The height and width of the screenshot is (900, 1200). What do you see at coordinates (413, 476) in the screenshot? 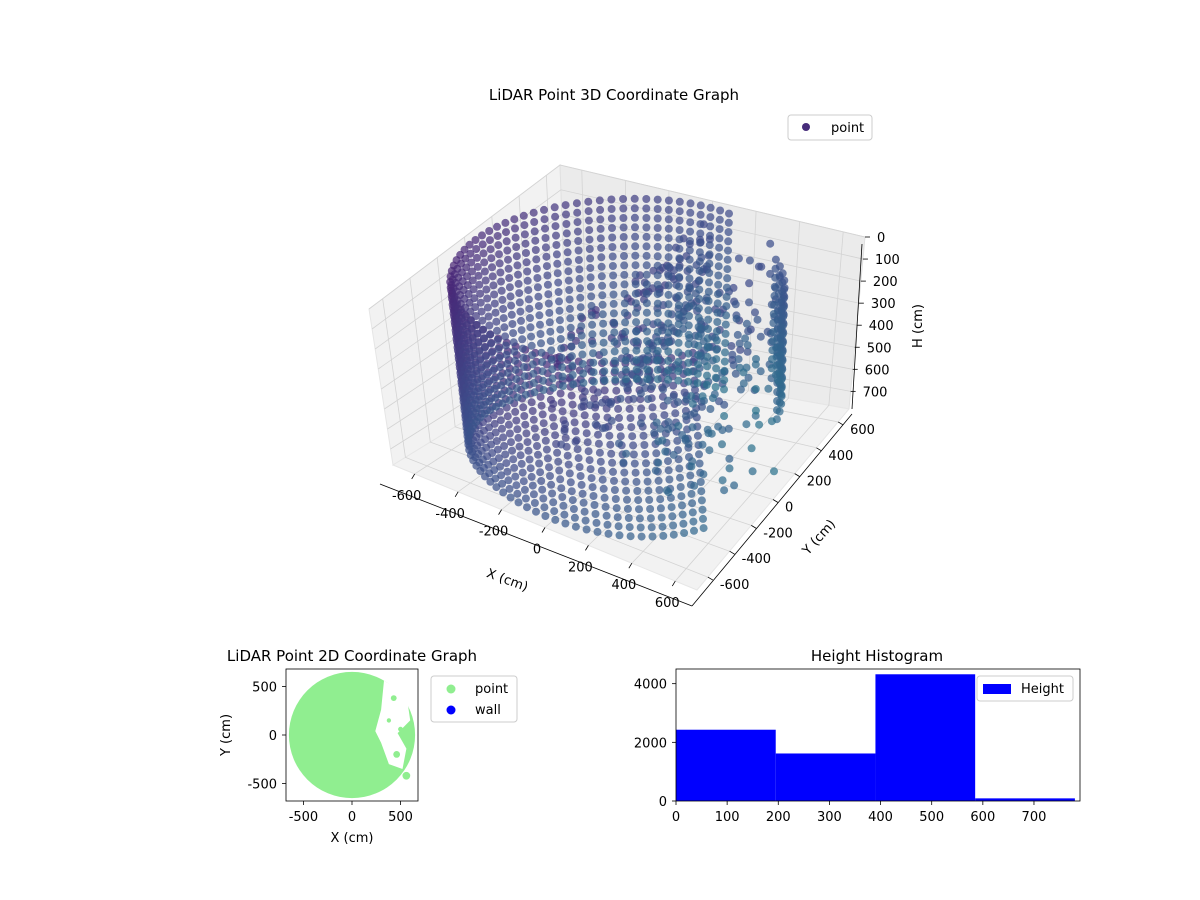
I see `x-tick-mark` at bounding box center [413, 476].